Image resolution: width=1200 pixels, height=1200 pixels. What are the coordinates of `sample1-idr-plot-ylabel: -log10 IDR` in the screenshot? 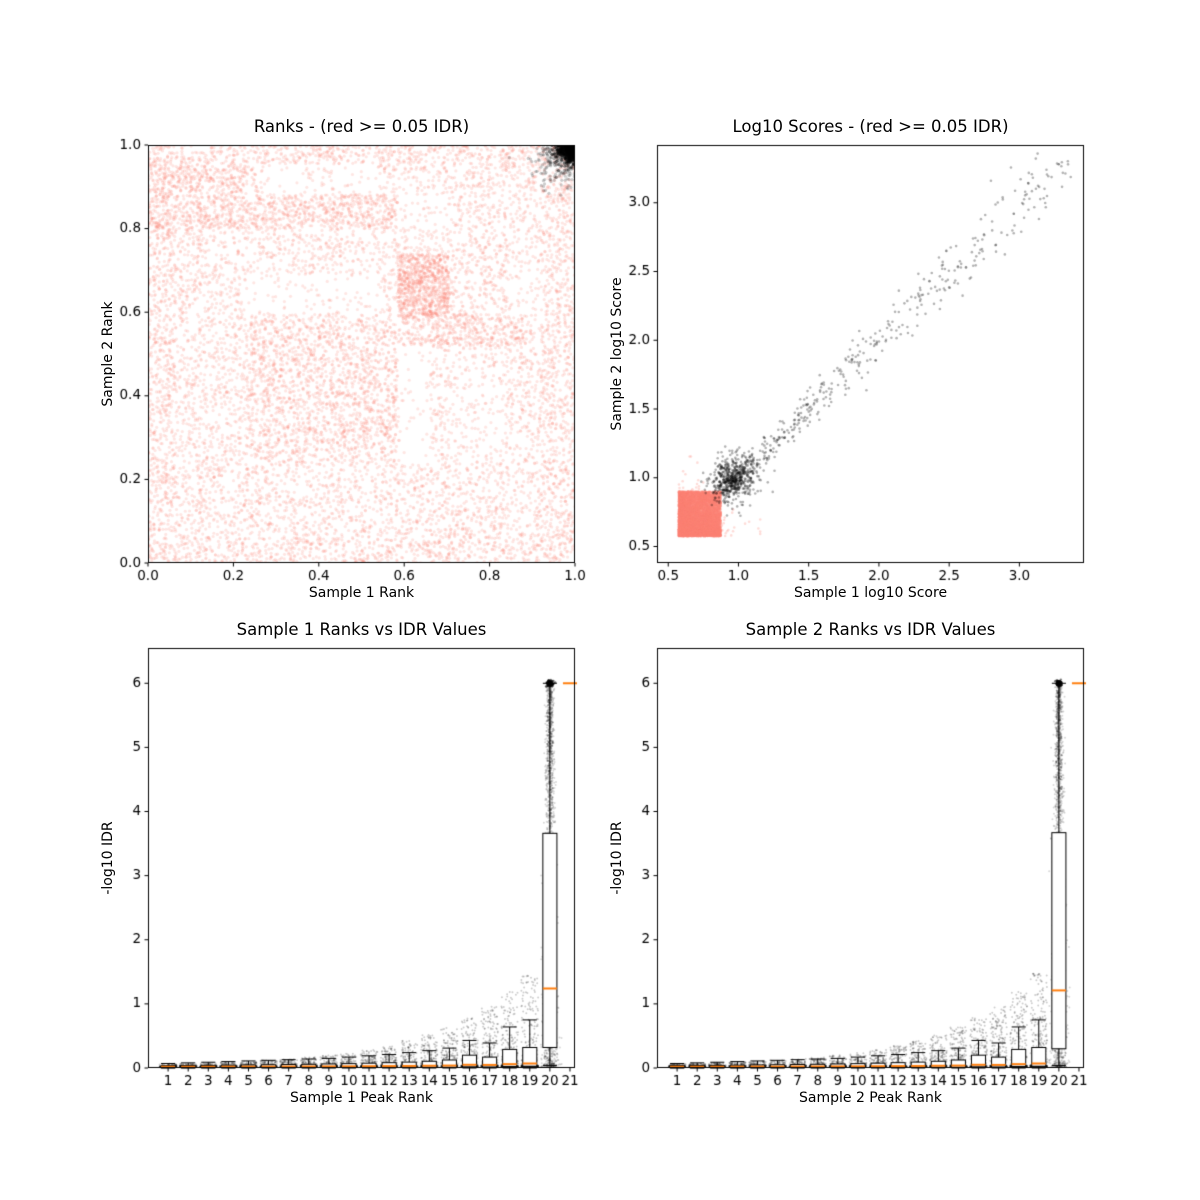 It's located at (108, 858).